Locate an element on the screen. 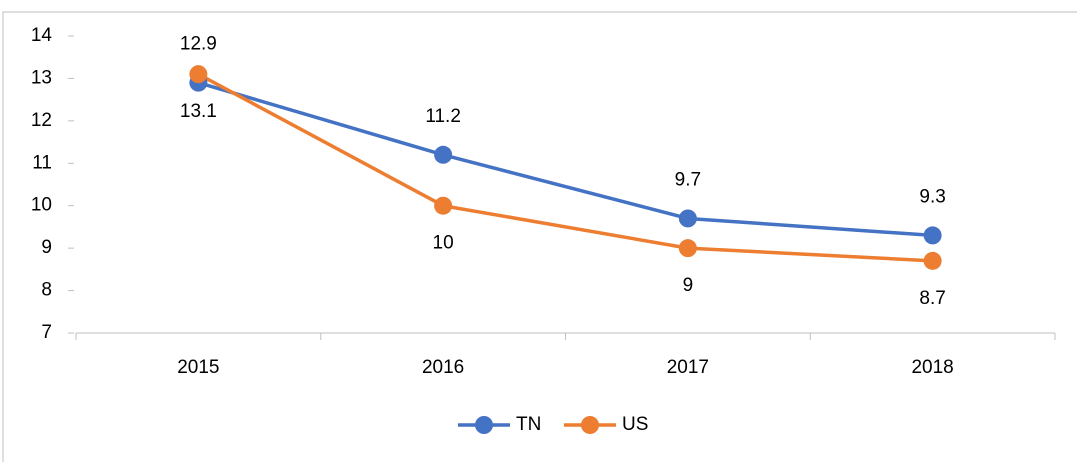 The height and width of the screenshot is (462, 1077). data-label: 9.7 is located at coordinates (688, 179).